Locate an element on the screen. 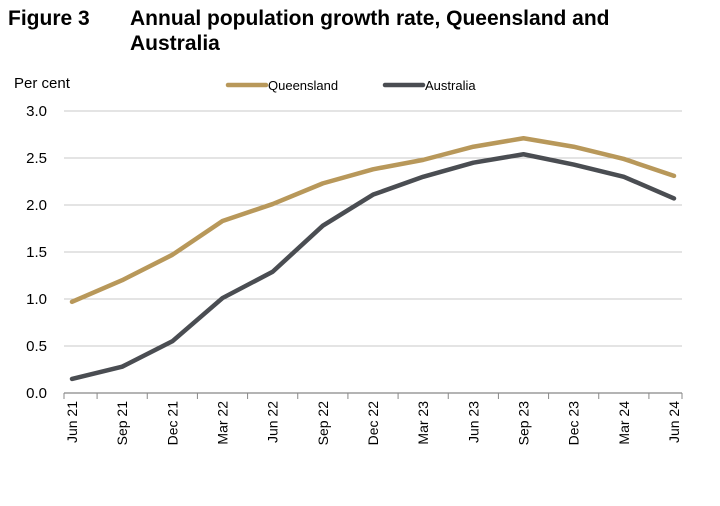 The image size is (720, 506). x-tick-label: Jun 22 is located at coordinates (273, 422).